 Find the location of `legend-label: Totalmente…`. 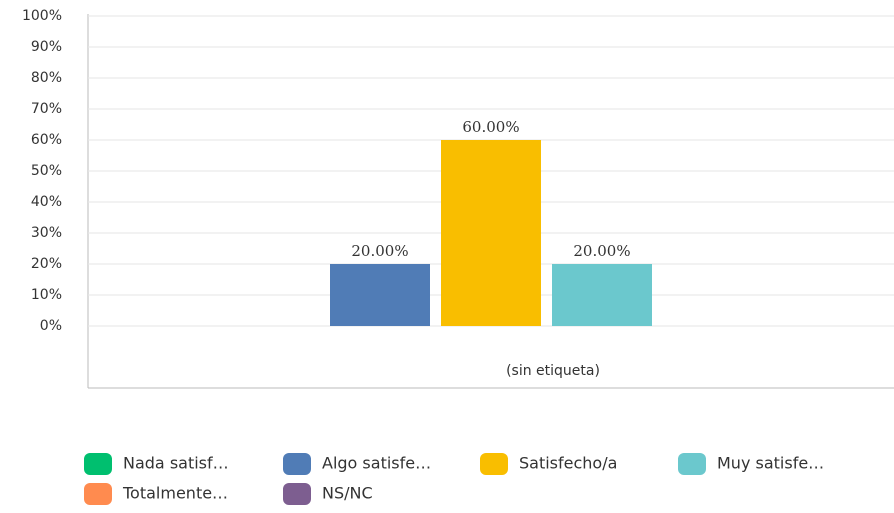

legend-label: Totalmente… is located at coordinates (175, 493).